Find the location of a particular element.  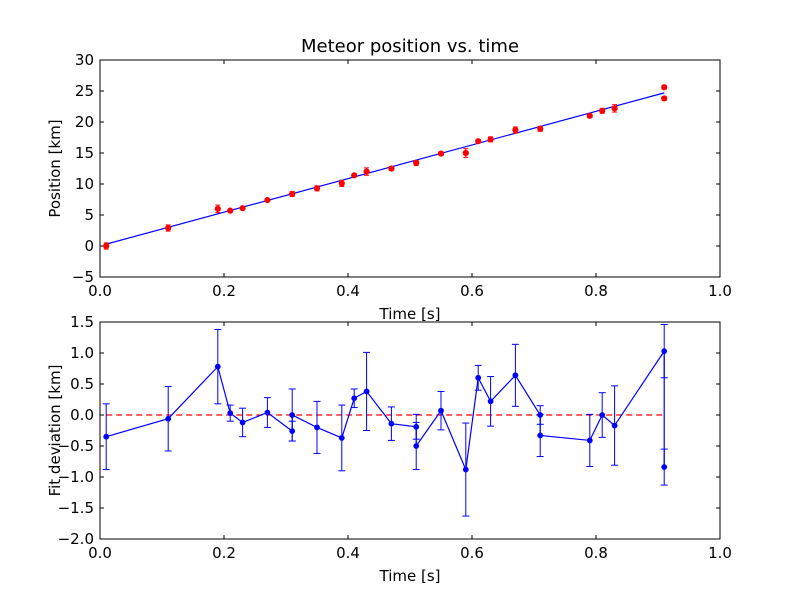

y-tick-label: 5 is located at coordinates (89, 215).